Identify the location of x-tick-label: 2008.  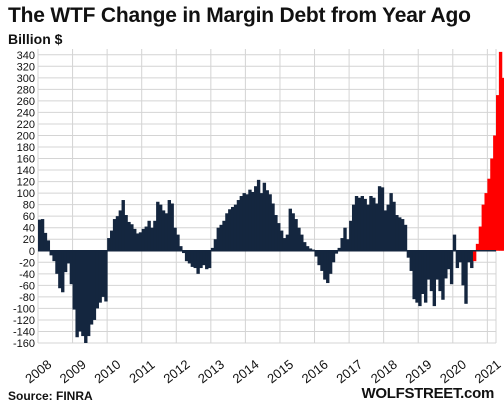
(38, 372).